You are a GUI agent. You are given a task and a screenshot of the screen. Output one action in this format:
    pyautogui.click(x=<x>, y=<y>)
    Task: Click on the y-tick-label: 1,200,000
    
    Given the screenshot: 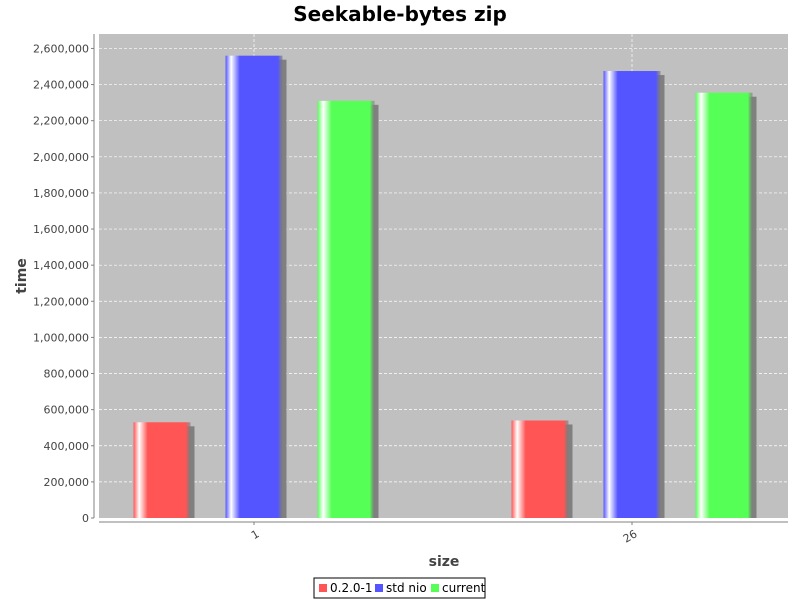 What is the action you would take?
    pyautogui.click(x=61, y=301)
    